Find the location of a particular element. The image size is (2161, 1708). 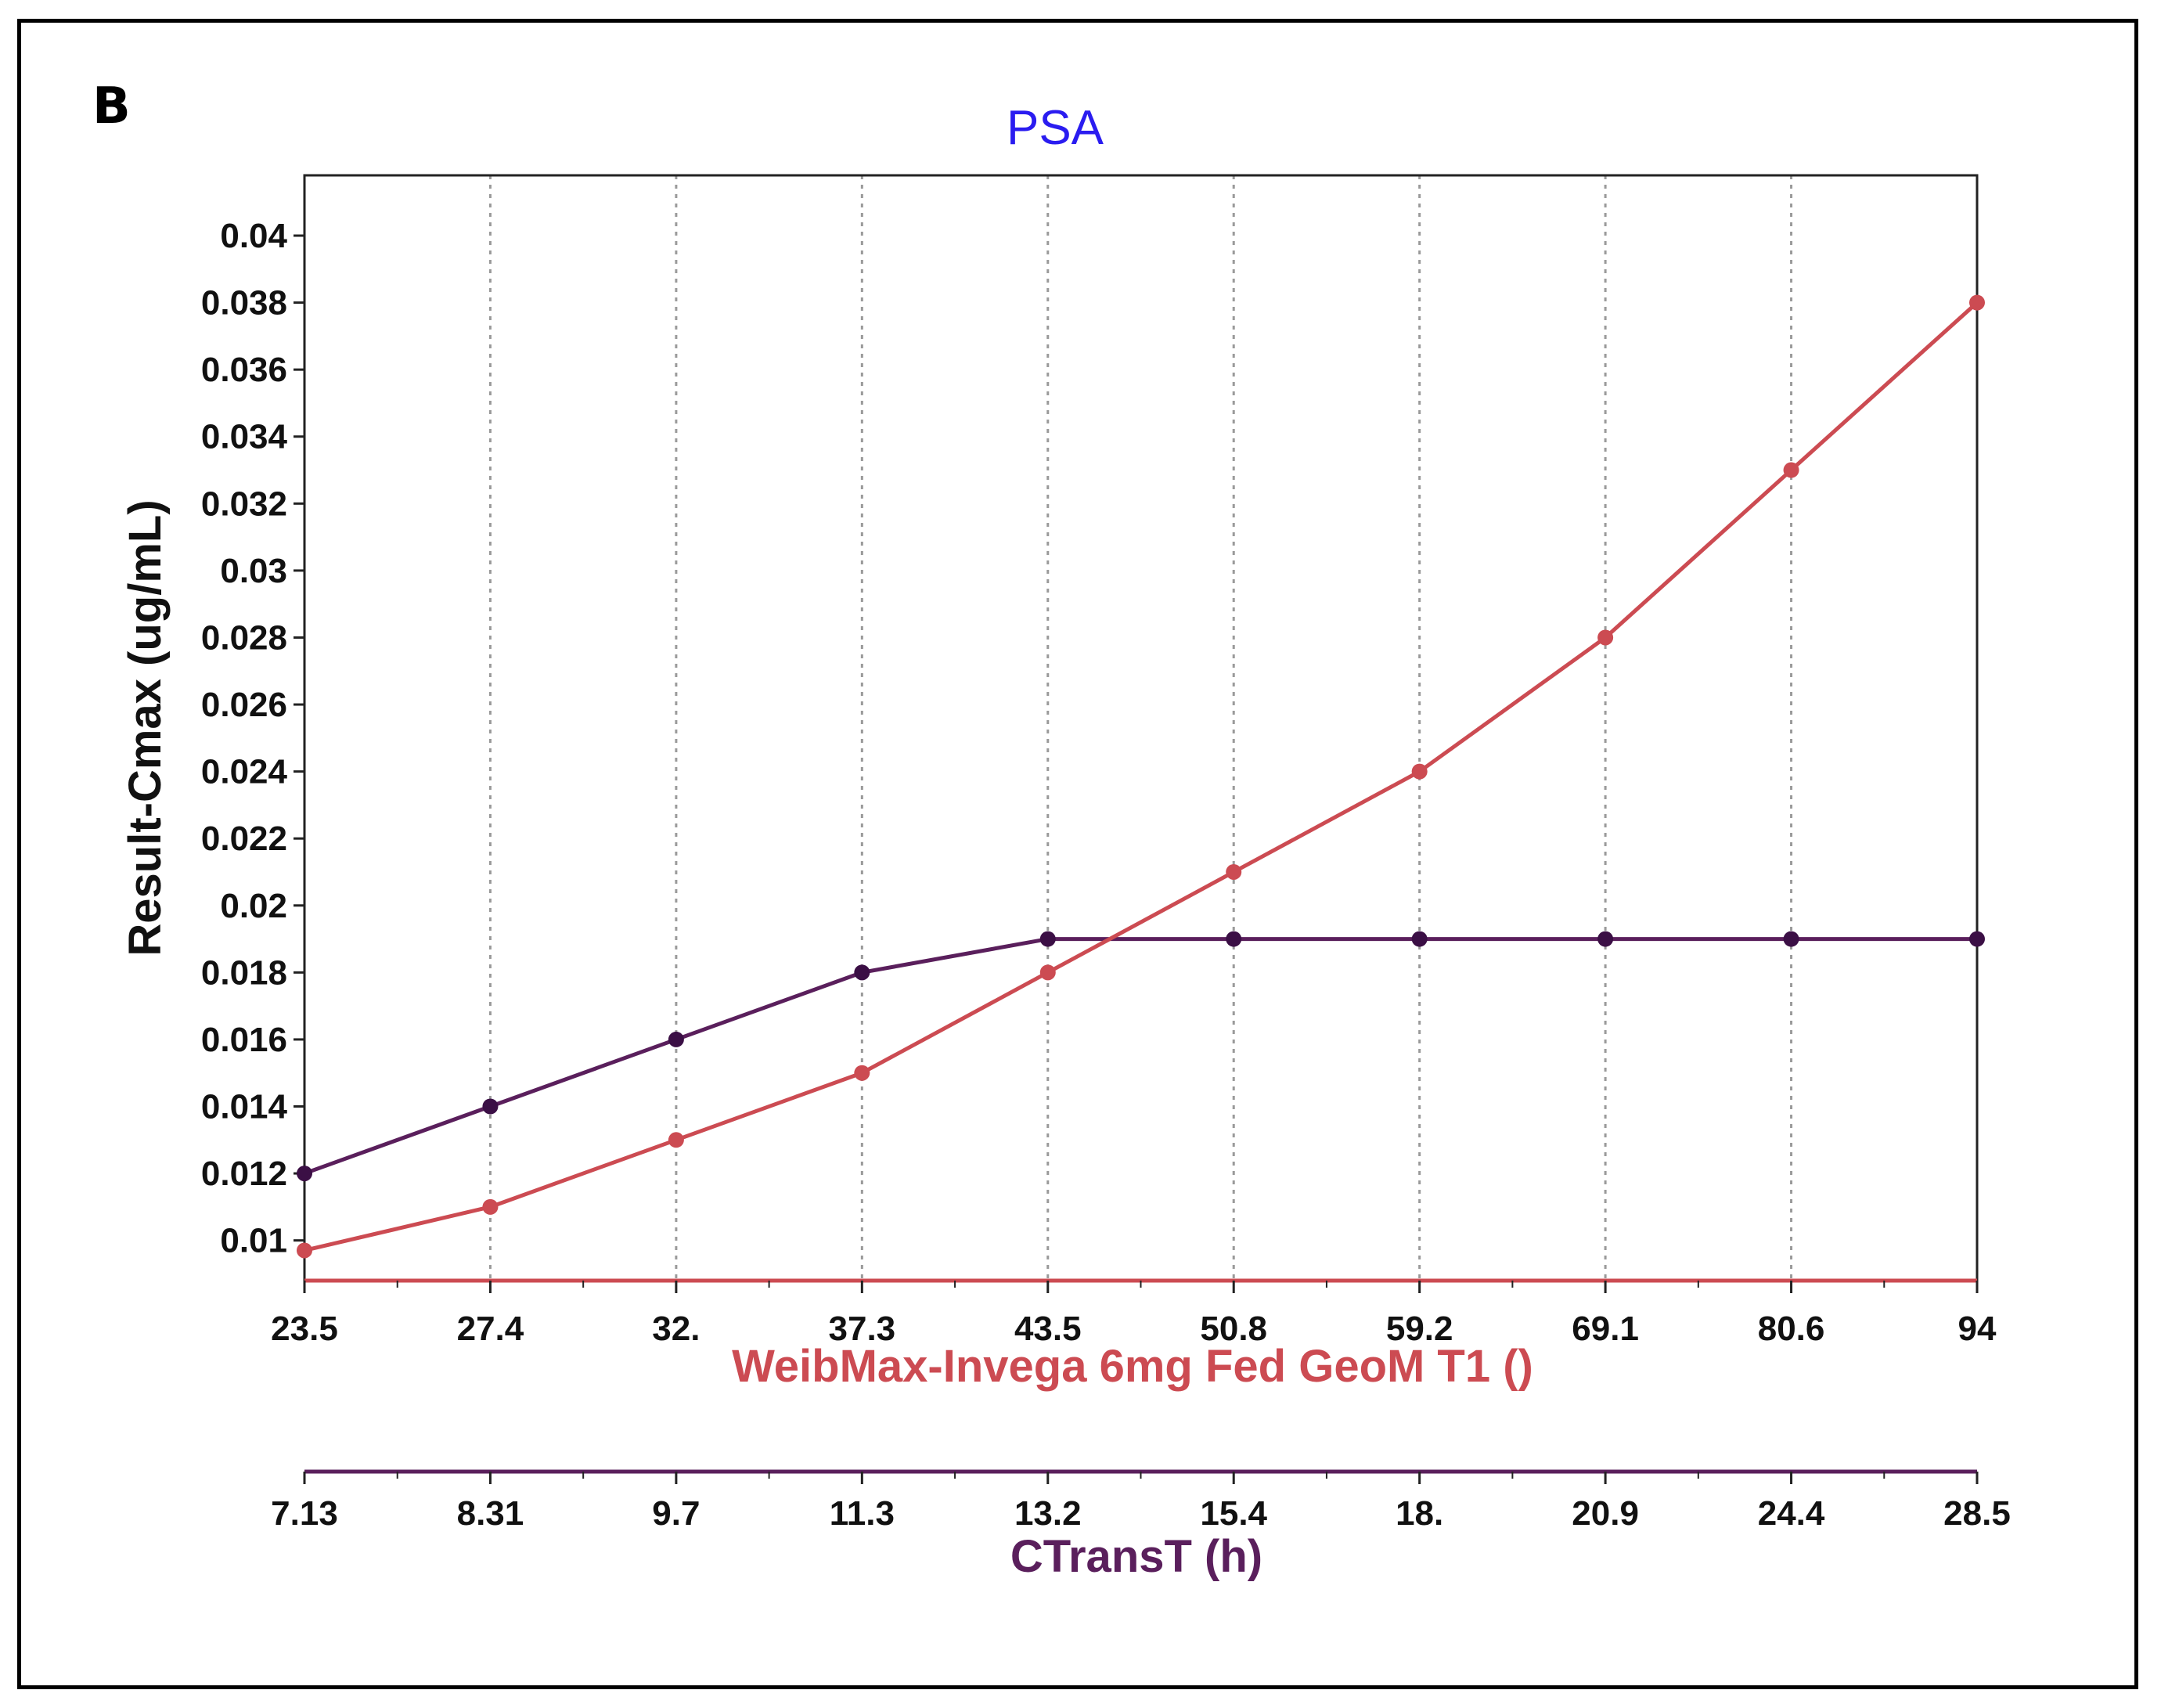

y-tick-label: 0.032 is located at coordinates (244, 504).